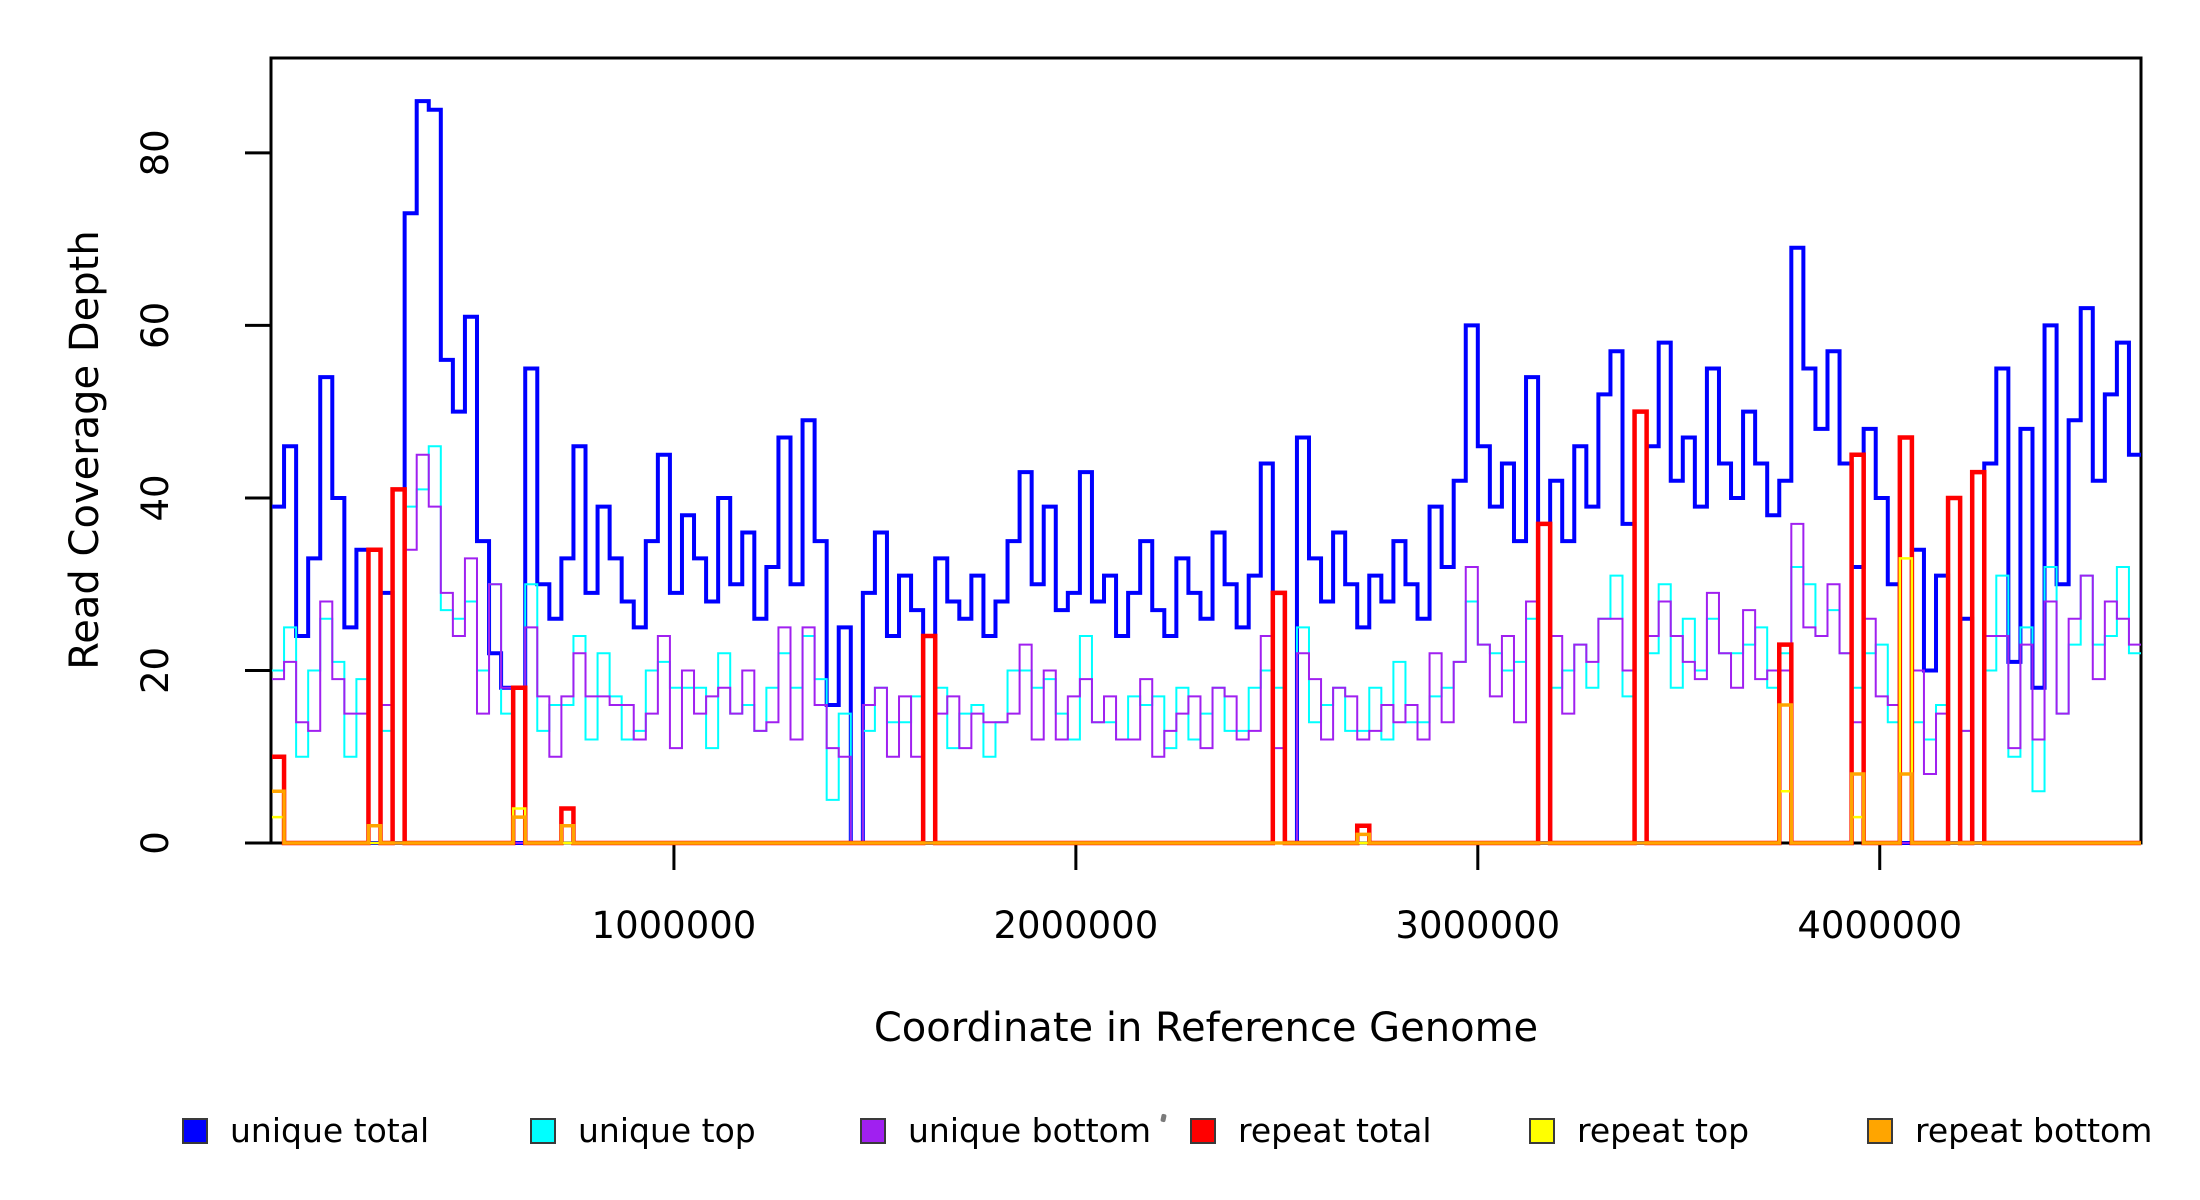  What do you see at coordinates (155, 670) in the screenshot?
I see `y-tick-label: 20` at bounding box center [155, 670].